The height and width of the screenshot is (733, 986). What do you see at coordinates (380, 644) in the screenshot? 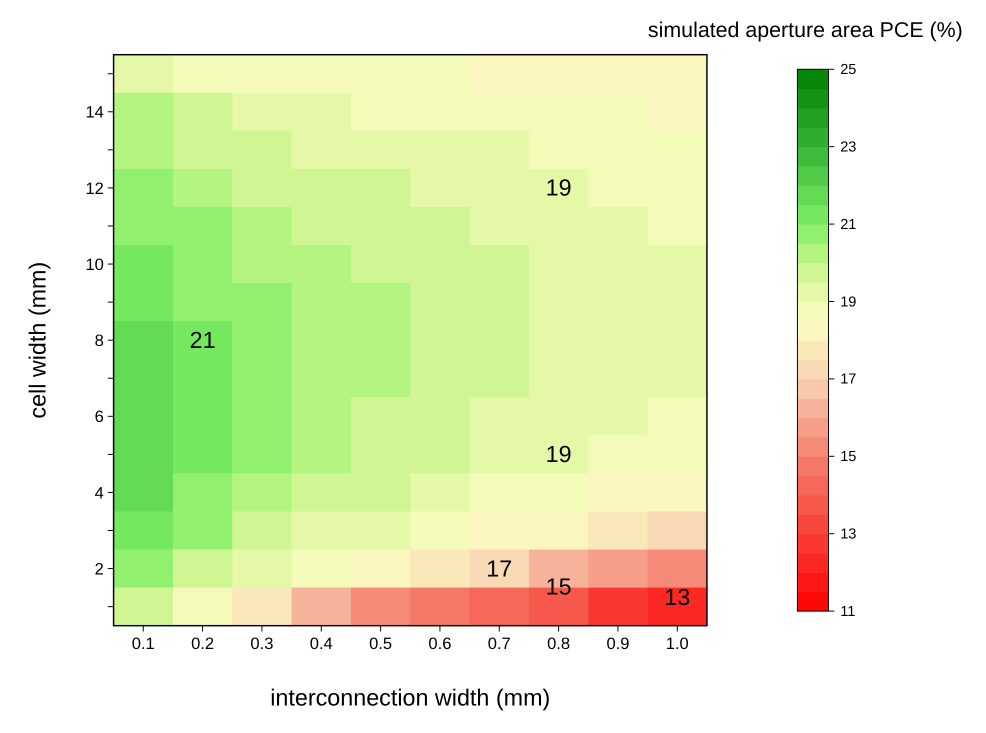
I see `x-tick-label: 0.5` at bounding box center [380, 644].